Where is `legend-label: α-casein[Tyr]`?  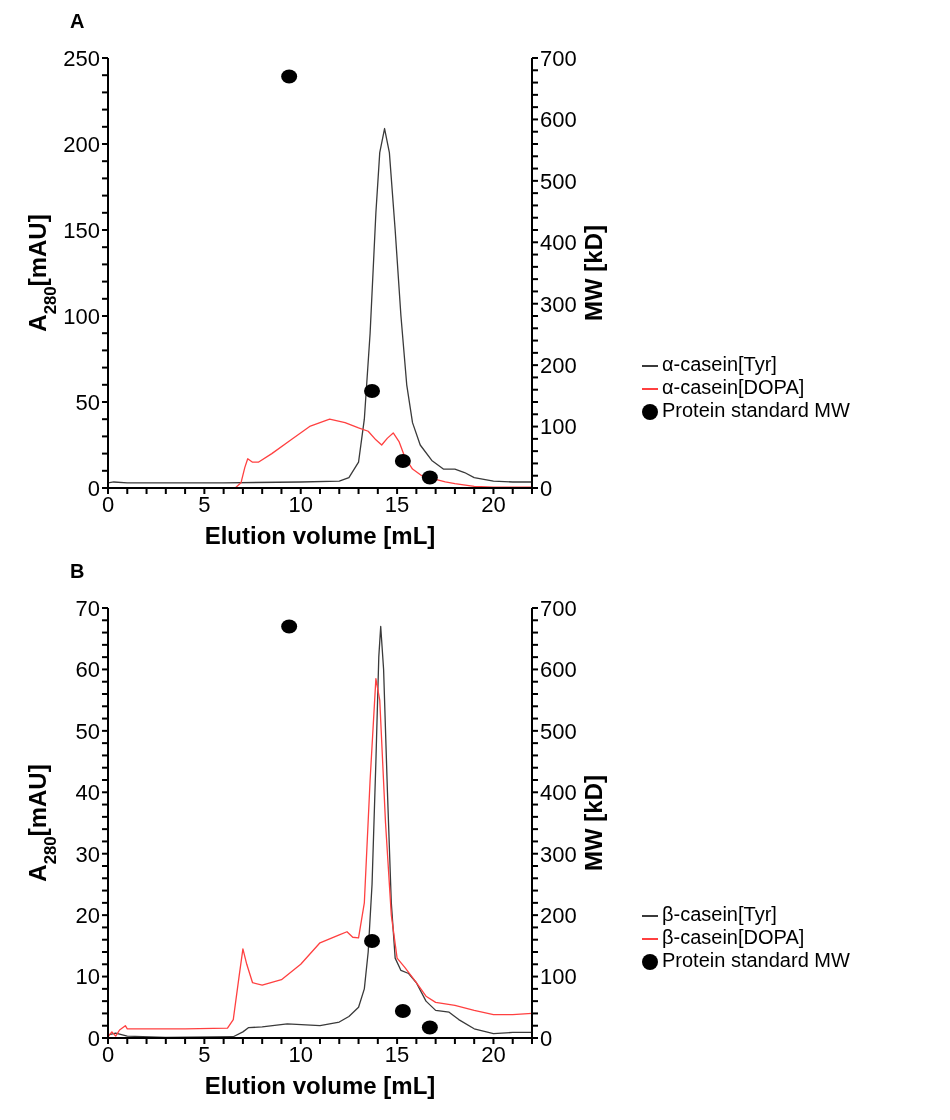 legend-label: α-casein[Tyr] is located at coordinates (719, 364).